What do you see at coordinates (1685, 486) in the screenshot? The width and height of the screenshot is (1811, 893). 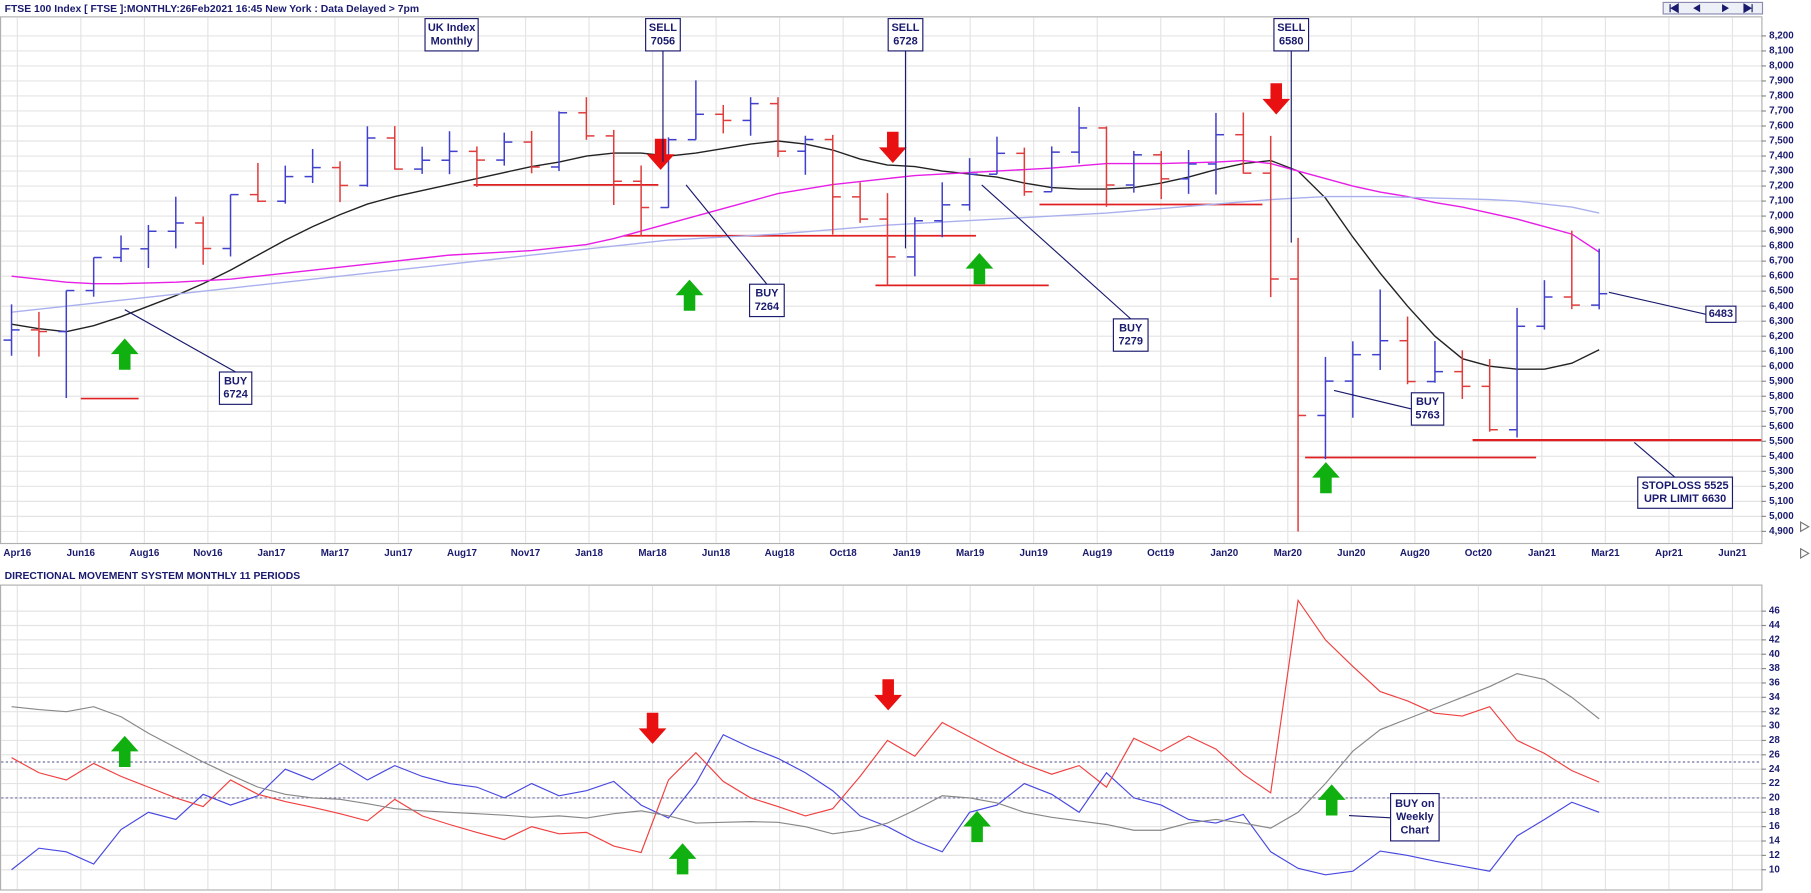 I see `annotation-text: STOPLOSS 5525` at bounding box center [1685, 486].